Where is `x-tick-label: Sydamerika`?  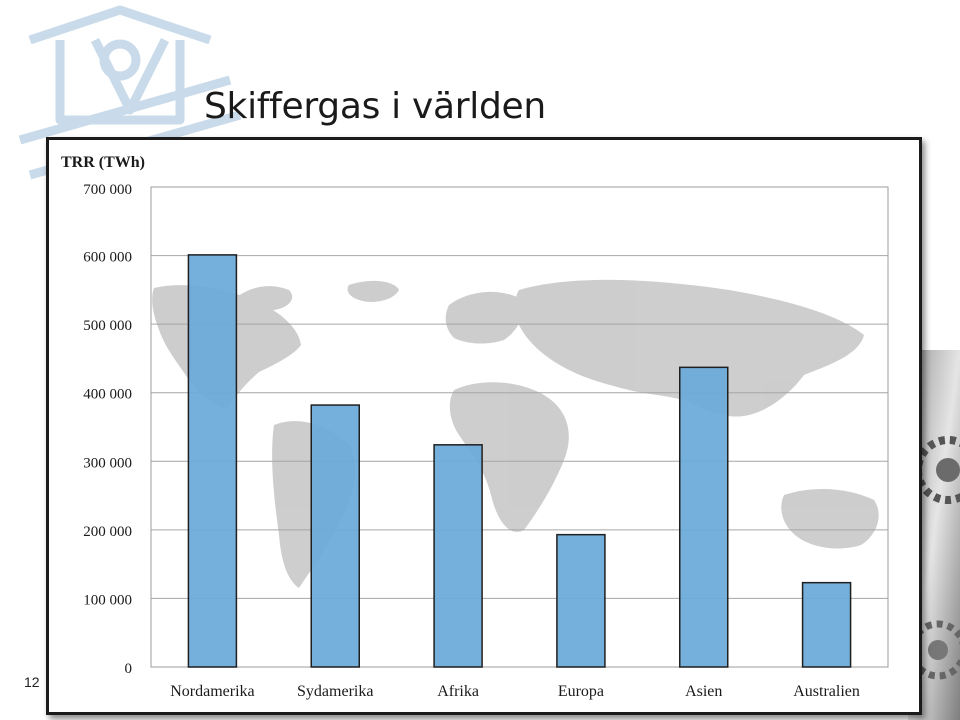 x-tick-label: Sydamerika is located at coordinates (335, 691).